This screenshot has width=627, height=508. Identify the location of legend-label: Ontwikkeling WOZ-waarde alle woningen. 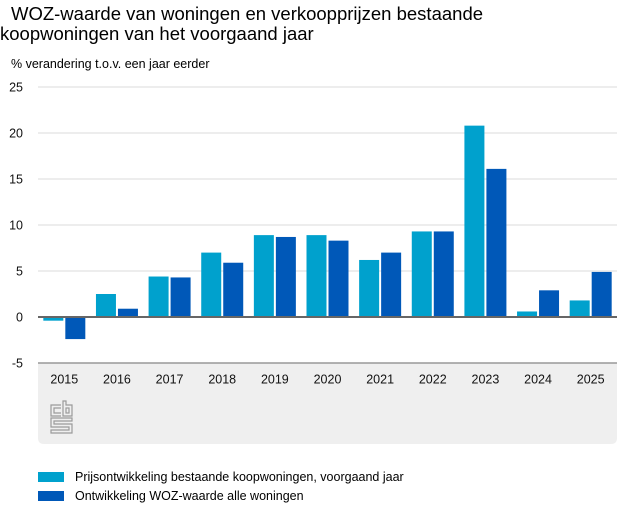
(189, 495).